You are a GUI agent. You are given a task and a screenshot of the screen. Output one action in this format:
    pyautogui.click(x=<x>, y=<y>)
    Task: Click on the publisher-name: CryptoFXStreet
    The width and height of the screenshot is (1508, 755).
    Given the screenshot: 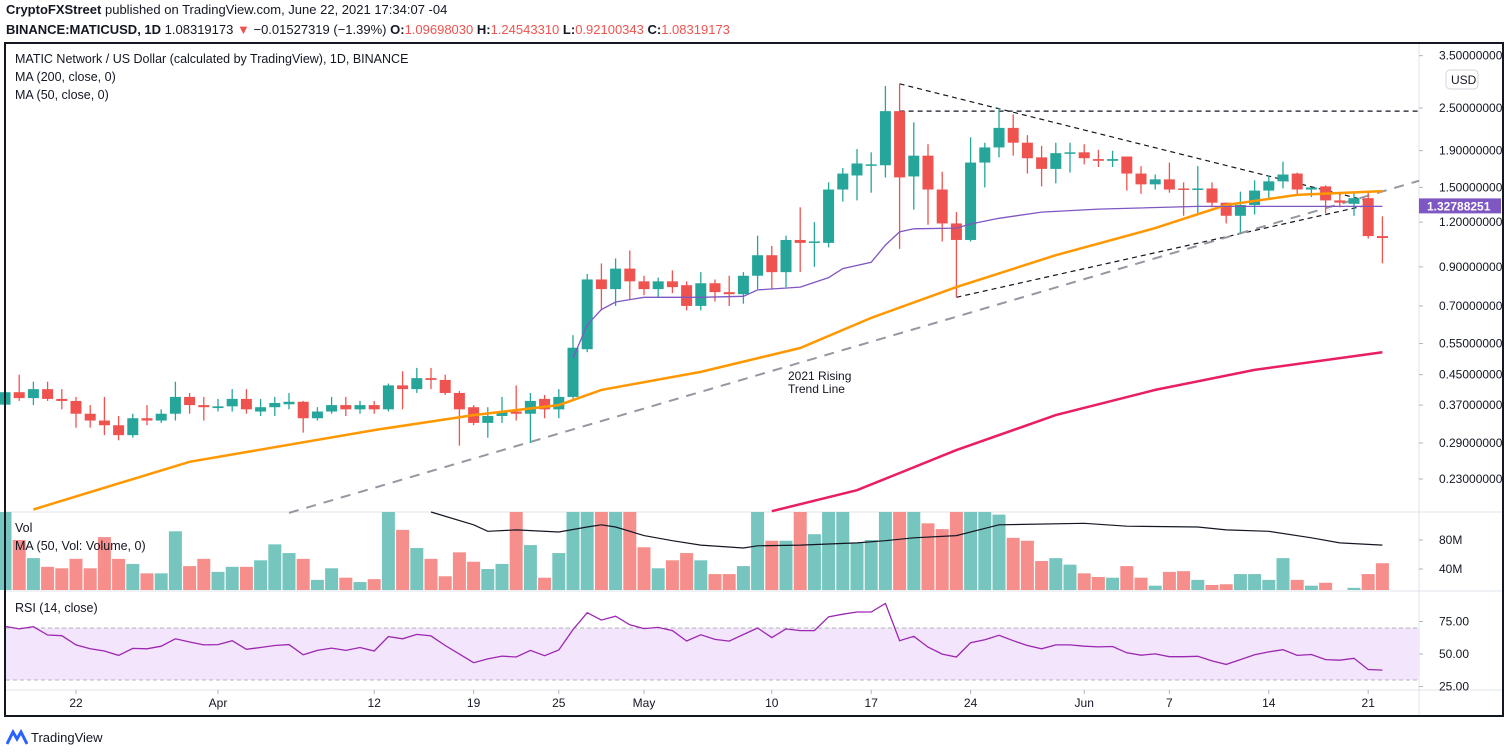 What is the action you would take?
    pyautogui.click(x=54, y=9)
    